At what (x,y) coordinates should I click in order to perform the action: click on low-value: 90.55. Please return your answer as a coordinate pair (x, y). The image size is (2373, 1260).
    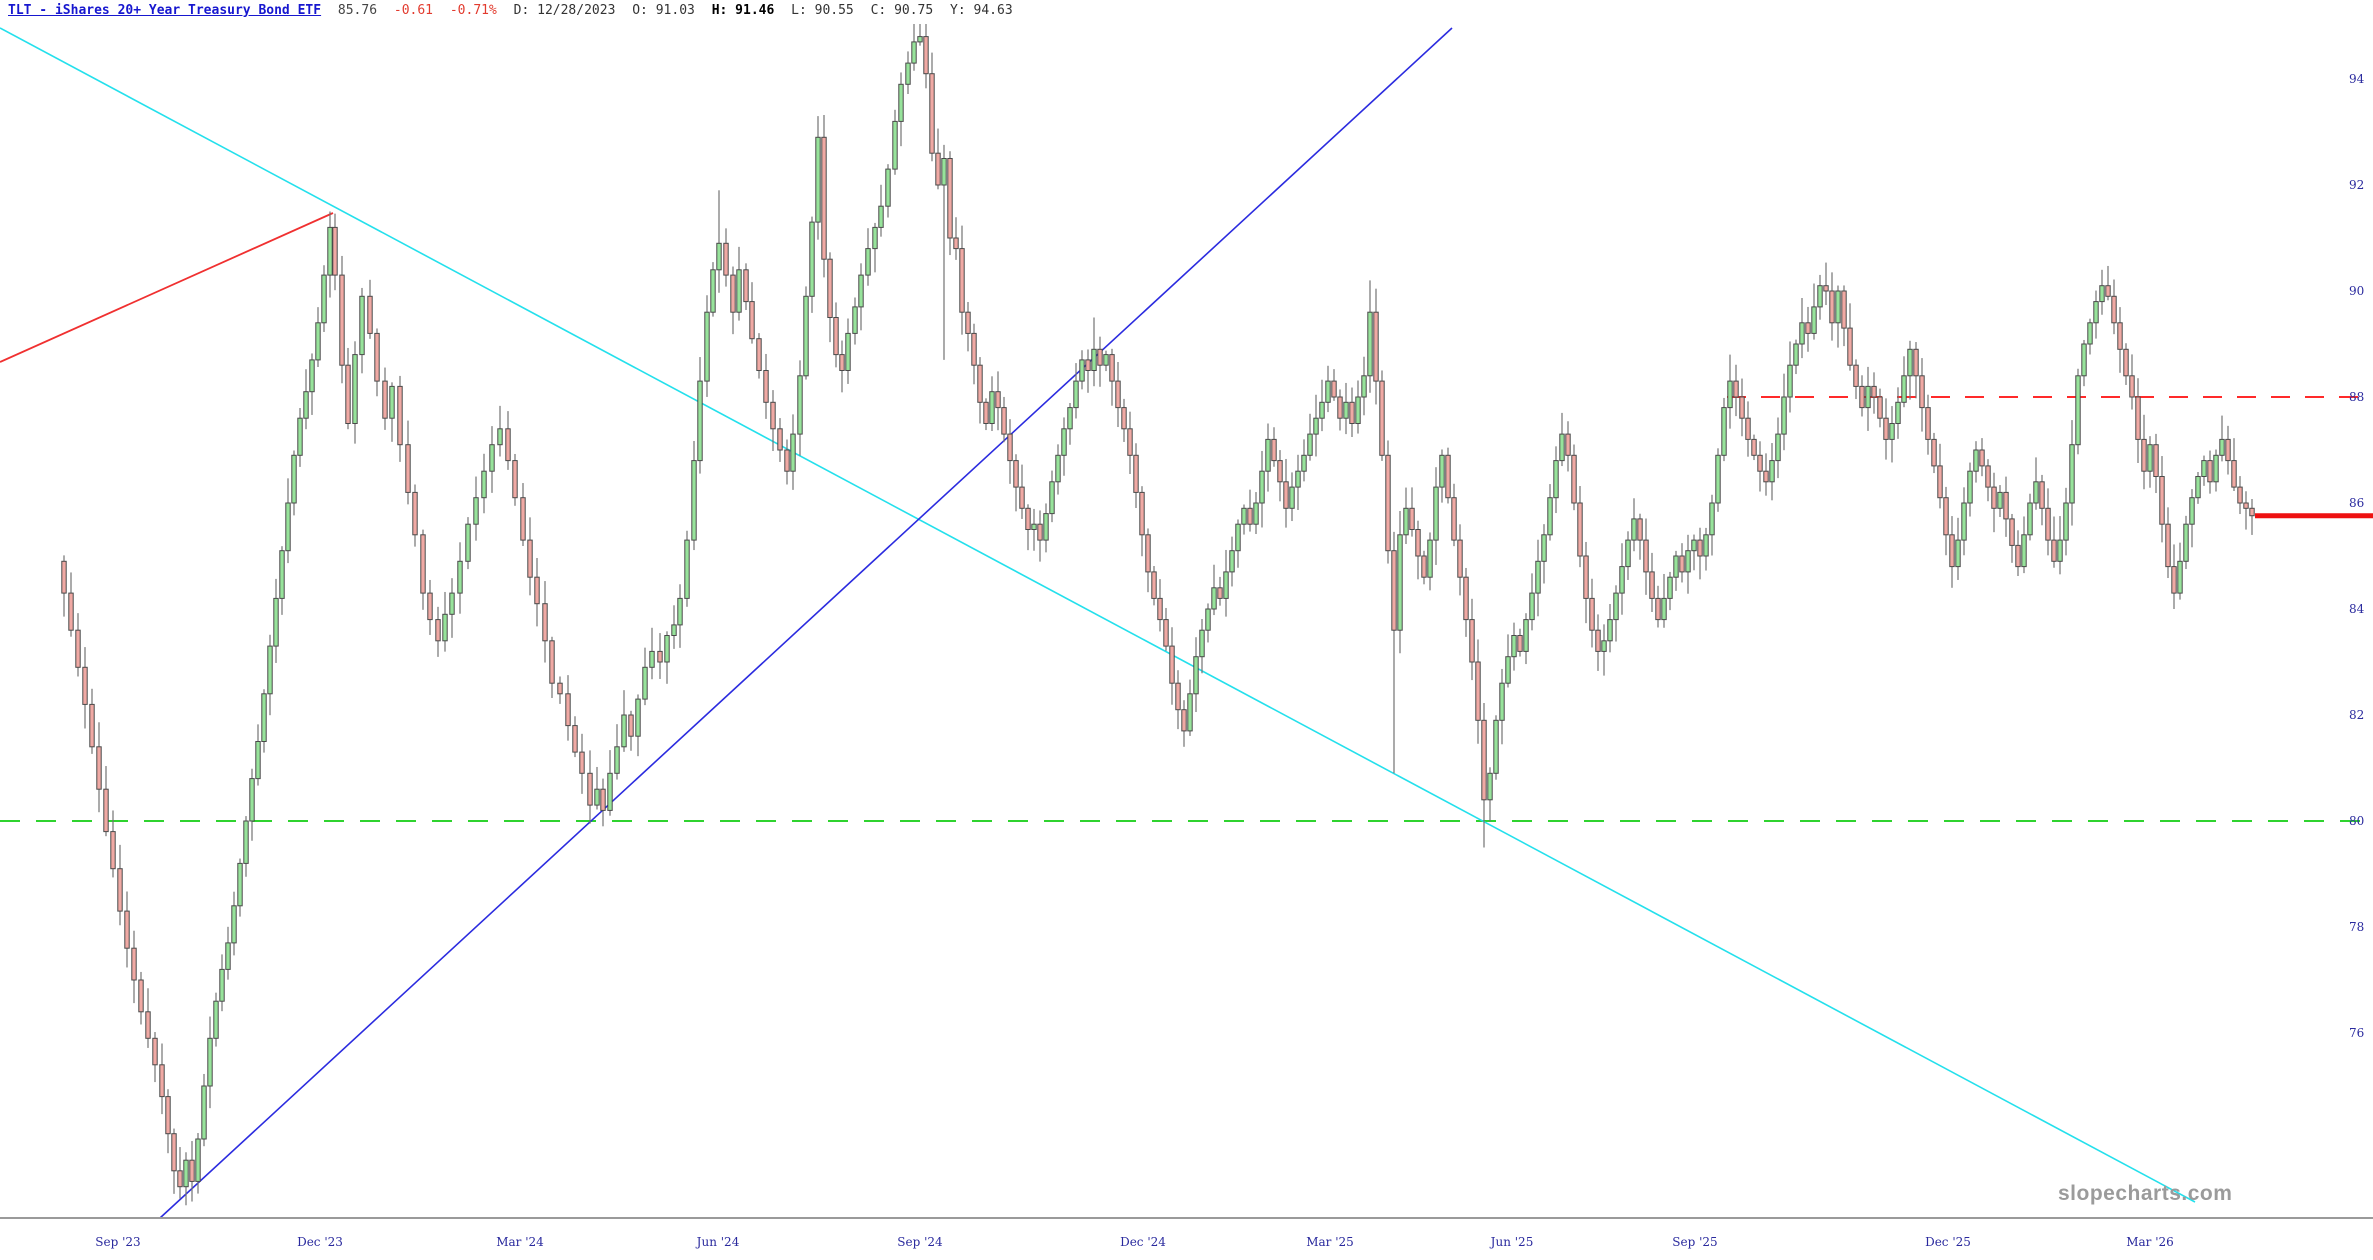
    Looking at the image, I should click on (834, 10).